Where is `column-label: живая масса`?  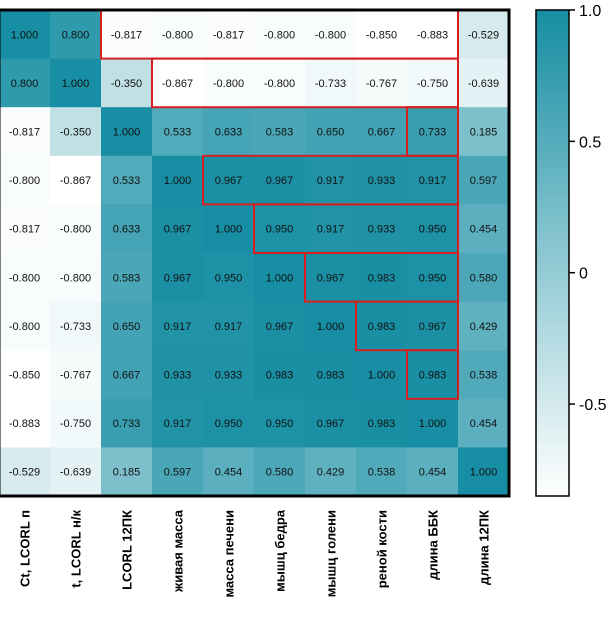
column-label: живая масса is located at coordinates (178, 551).